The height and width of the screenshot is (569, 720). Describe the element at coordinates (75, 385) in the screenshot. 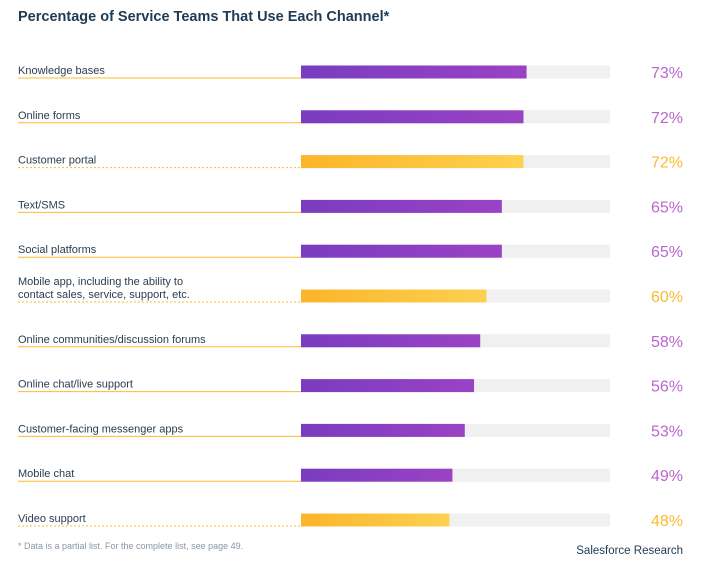

I see `category-label: Online chat/live support` at that location.